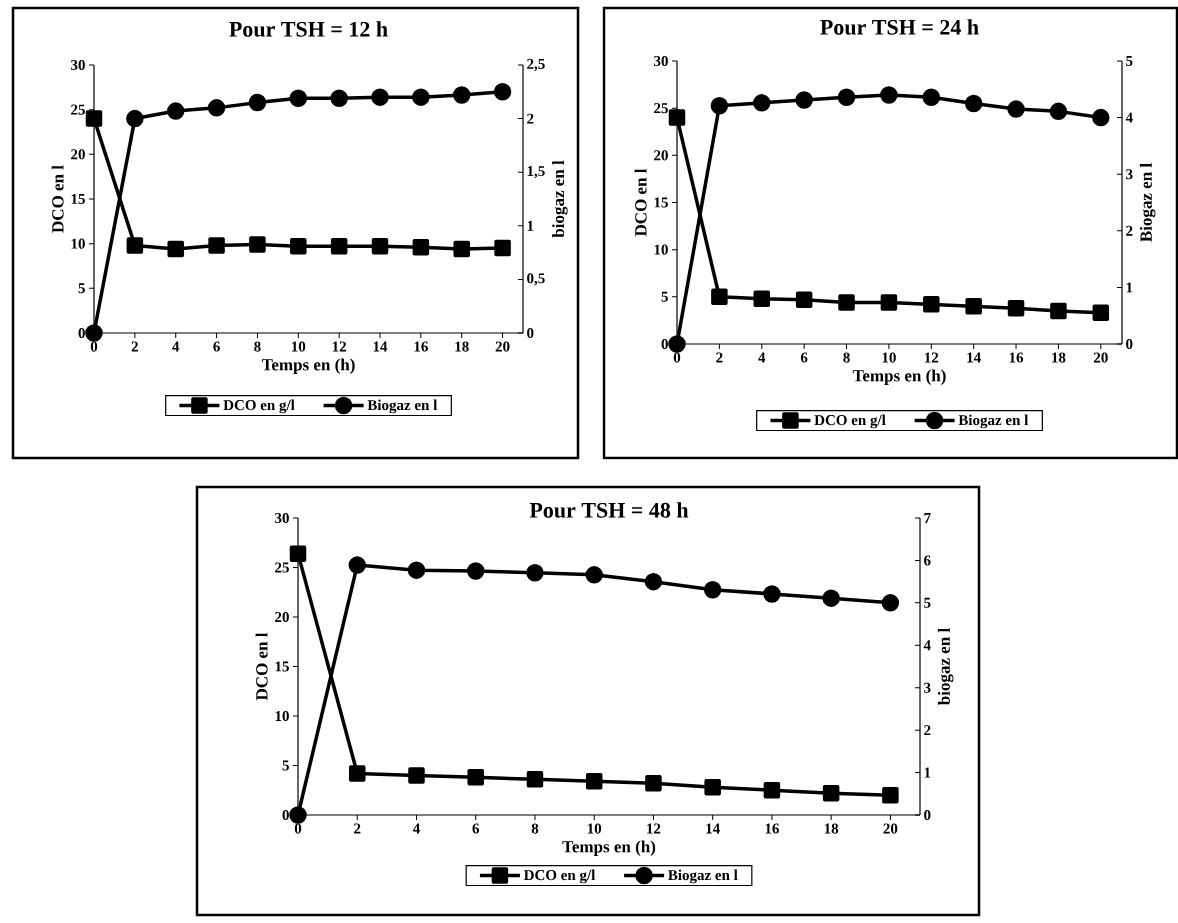 The image size is (1178, 923). What do you see at coordinates (1129, 117) in the screenshot?
I see `y2-tick-label: 4` at bounding box center [1129, 117].